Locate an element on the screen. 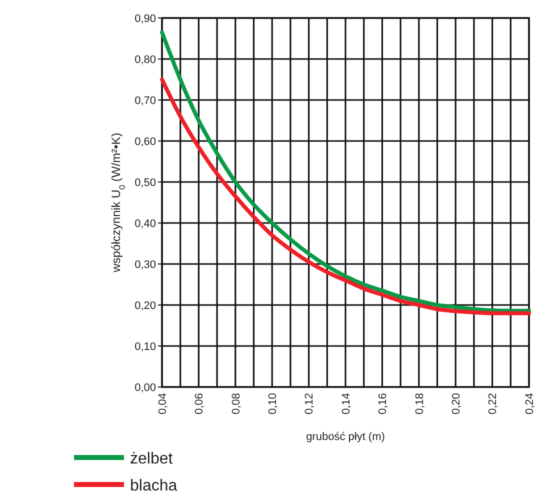  x-axis-title: grubość płyt (m) is located at coordinates (345, 437).